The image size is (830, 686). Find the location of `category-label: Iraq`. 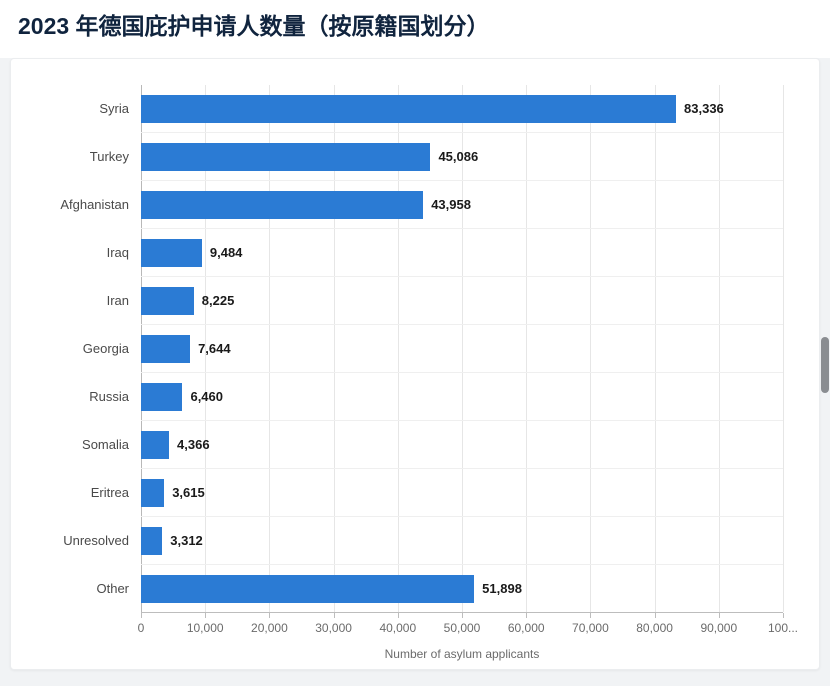

category-label: Iraq is located at coordinates (117, 253).